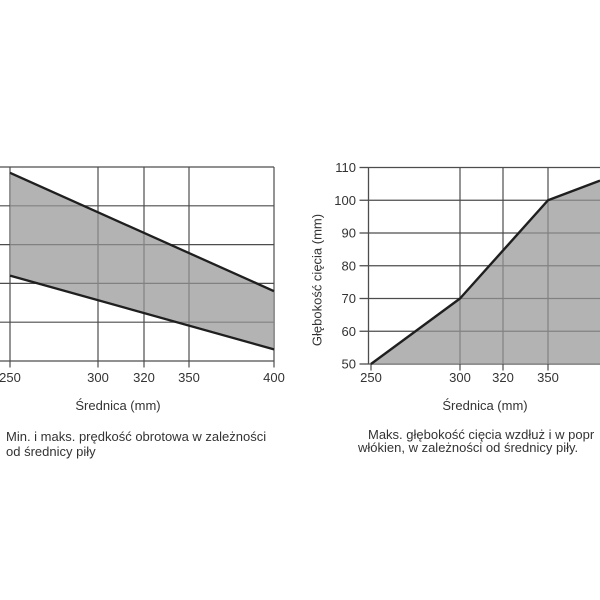 Image resolution: width=600 pixels, height=600 pixels. What do you see at coordinates (142, 312) in the screenshot?
I see `min-speed-line` at bounding box center [142, 312].